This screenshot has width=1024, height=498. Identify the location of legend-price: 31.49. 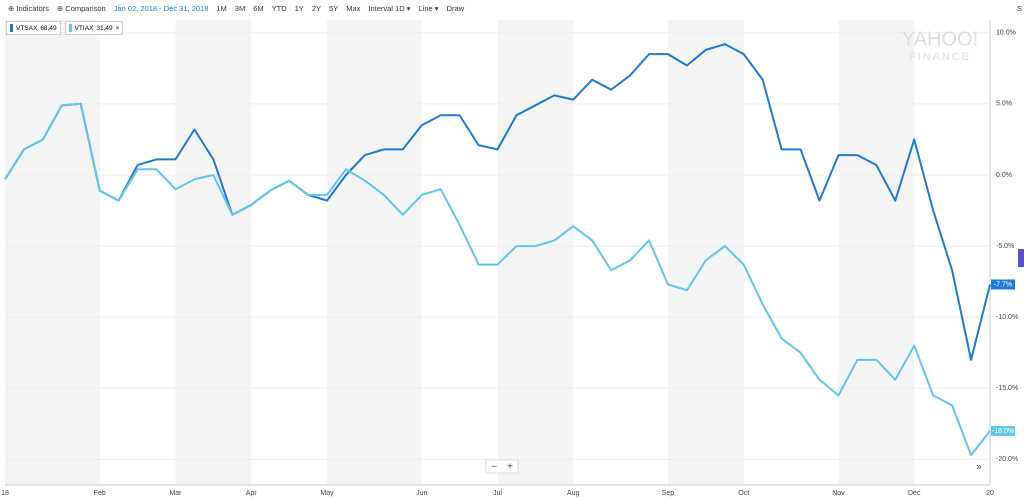
(104, 28).